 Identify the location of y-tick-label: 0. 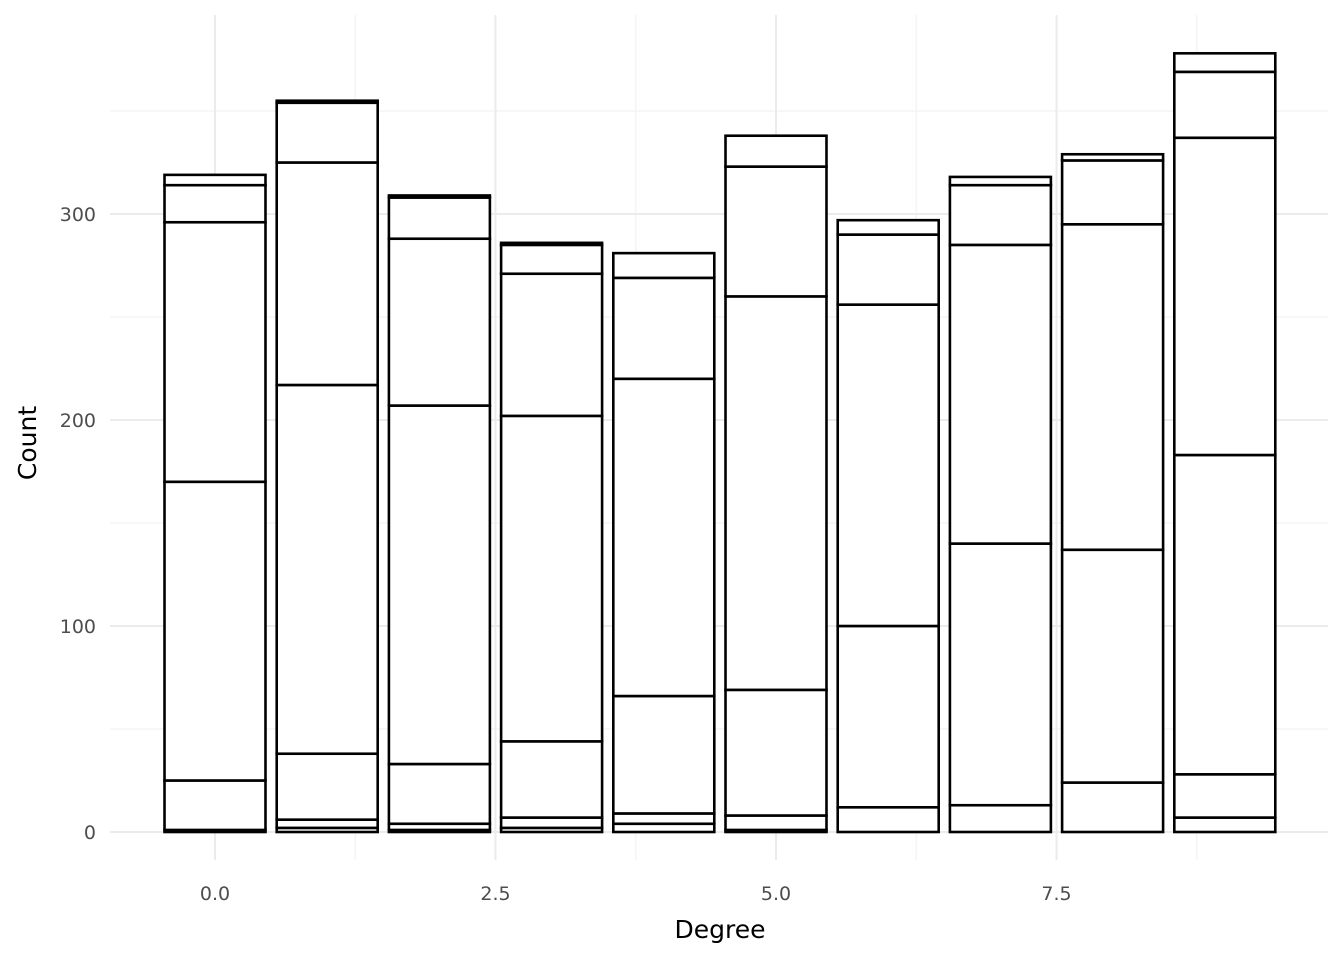
(90, 833).